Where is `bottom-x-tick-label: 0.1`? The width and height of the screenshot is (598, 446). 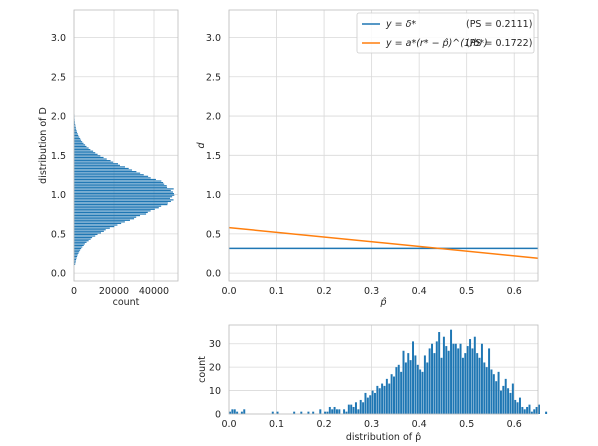 bottom-x-tick-label: 0.1 is located at coordinates (276, 424).